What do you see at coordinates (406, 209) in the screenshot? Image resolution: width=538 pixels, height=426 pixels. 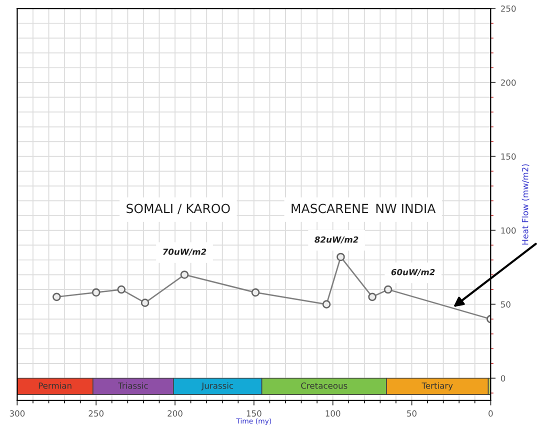 I see `annotation: NW INDIA` at bounding box center [406, 209].